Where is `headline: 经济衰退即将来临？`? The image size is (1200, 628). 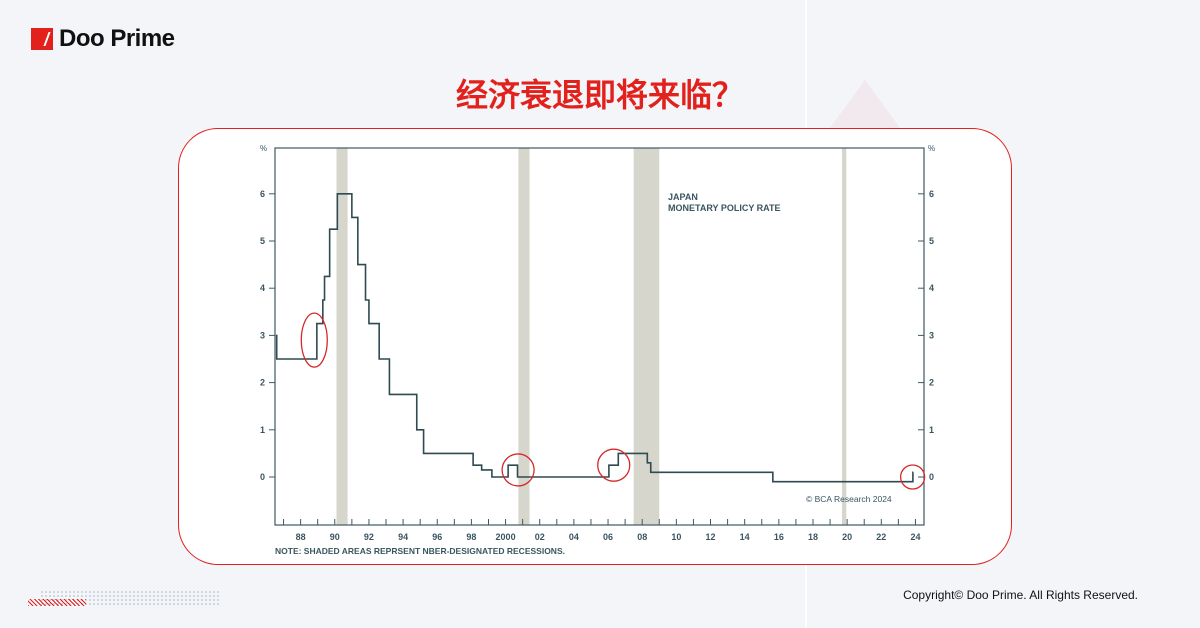 headline: 经济衰退即将来临？ is located at coordinates (599, 95).